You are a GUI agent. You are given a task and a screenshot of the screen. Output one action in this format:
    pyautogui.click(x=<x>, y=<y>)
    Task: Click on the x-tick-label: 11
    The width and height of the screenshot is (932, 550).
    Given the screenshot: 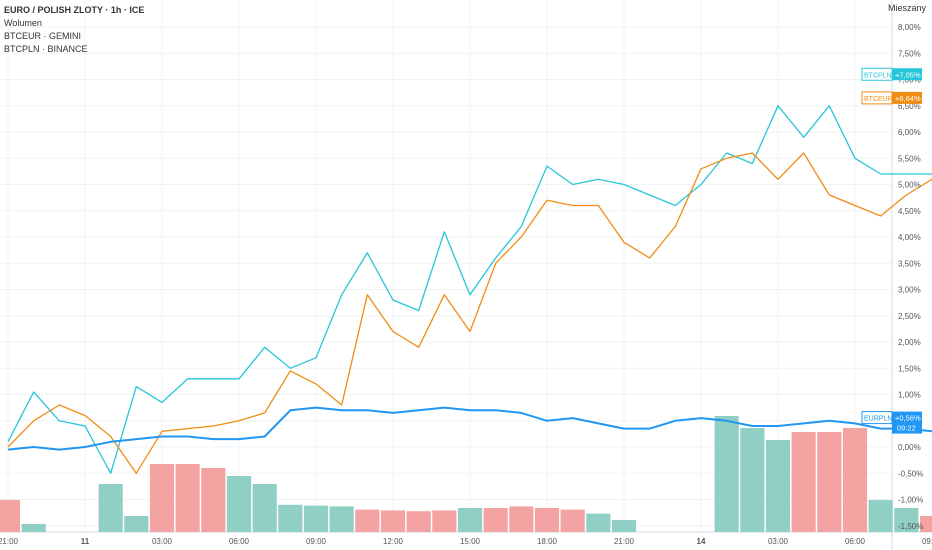 What is the action you would take?
    pyautogui.click(x=85, y=541)
    